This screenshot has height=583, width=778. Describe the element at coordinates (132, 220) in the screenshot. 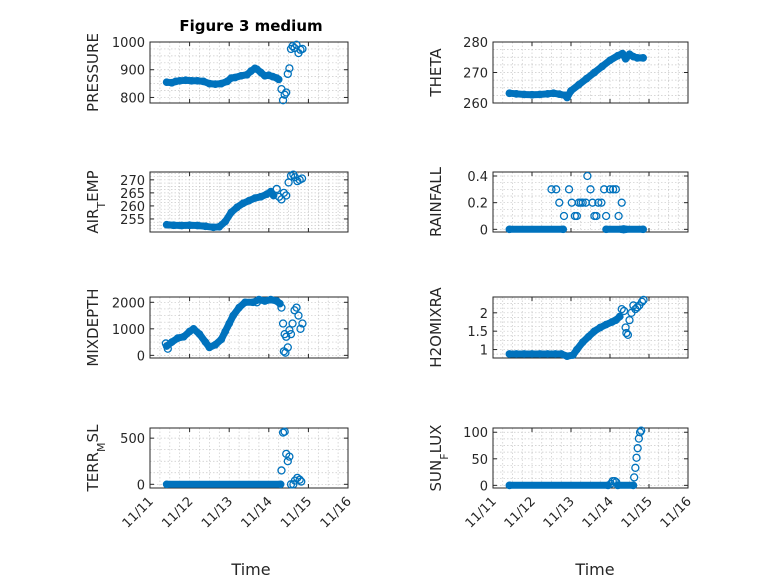

I see `y-tick-label: 255` at that location.